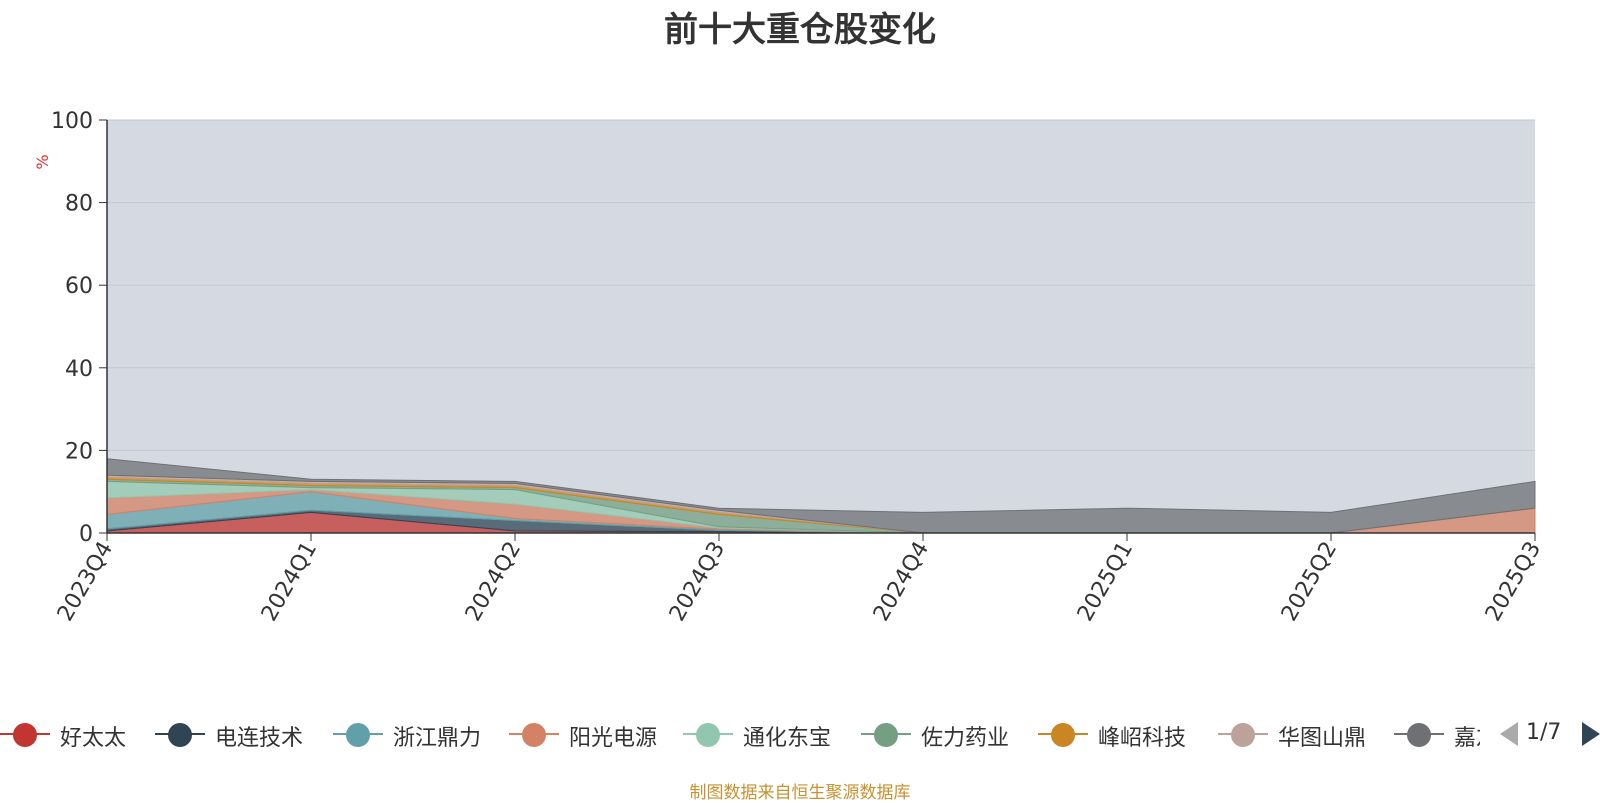  I want to click on legend-label: 好太太, so click(93, 738).